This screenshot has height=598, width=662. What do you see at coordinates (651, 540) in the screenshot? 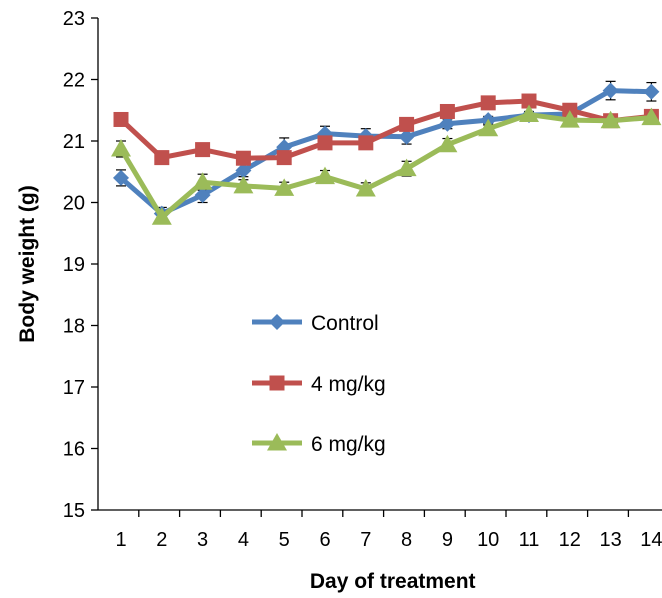
I see `x-tick-label: 14` at bounding box center [651, 540].